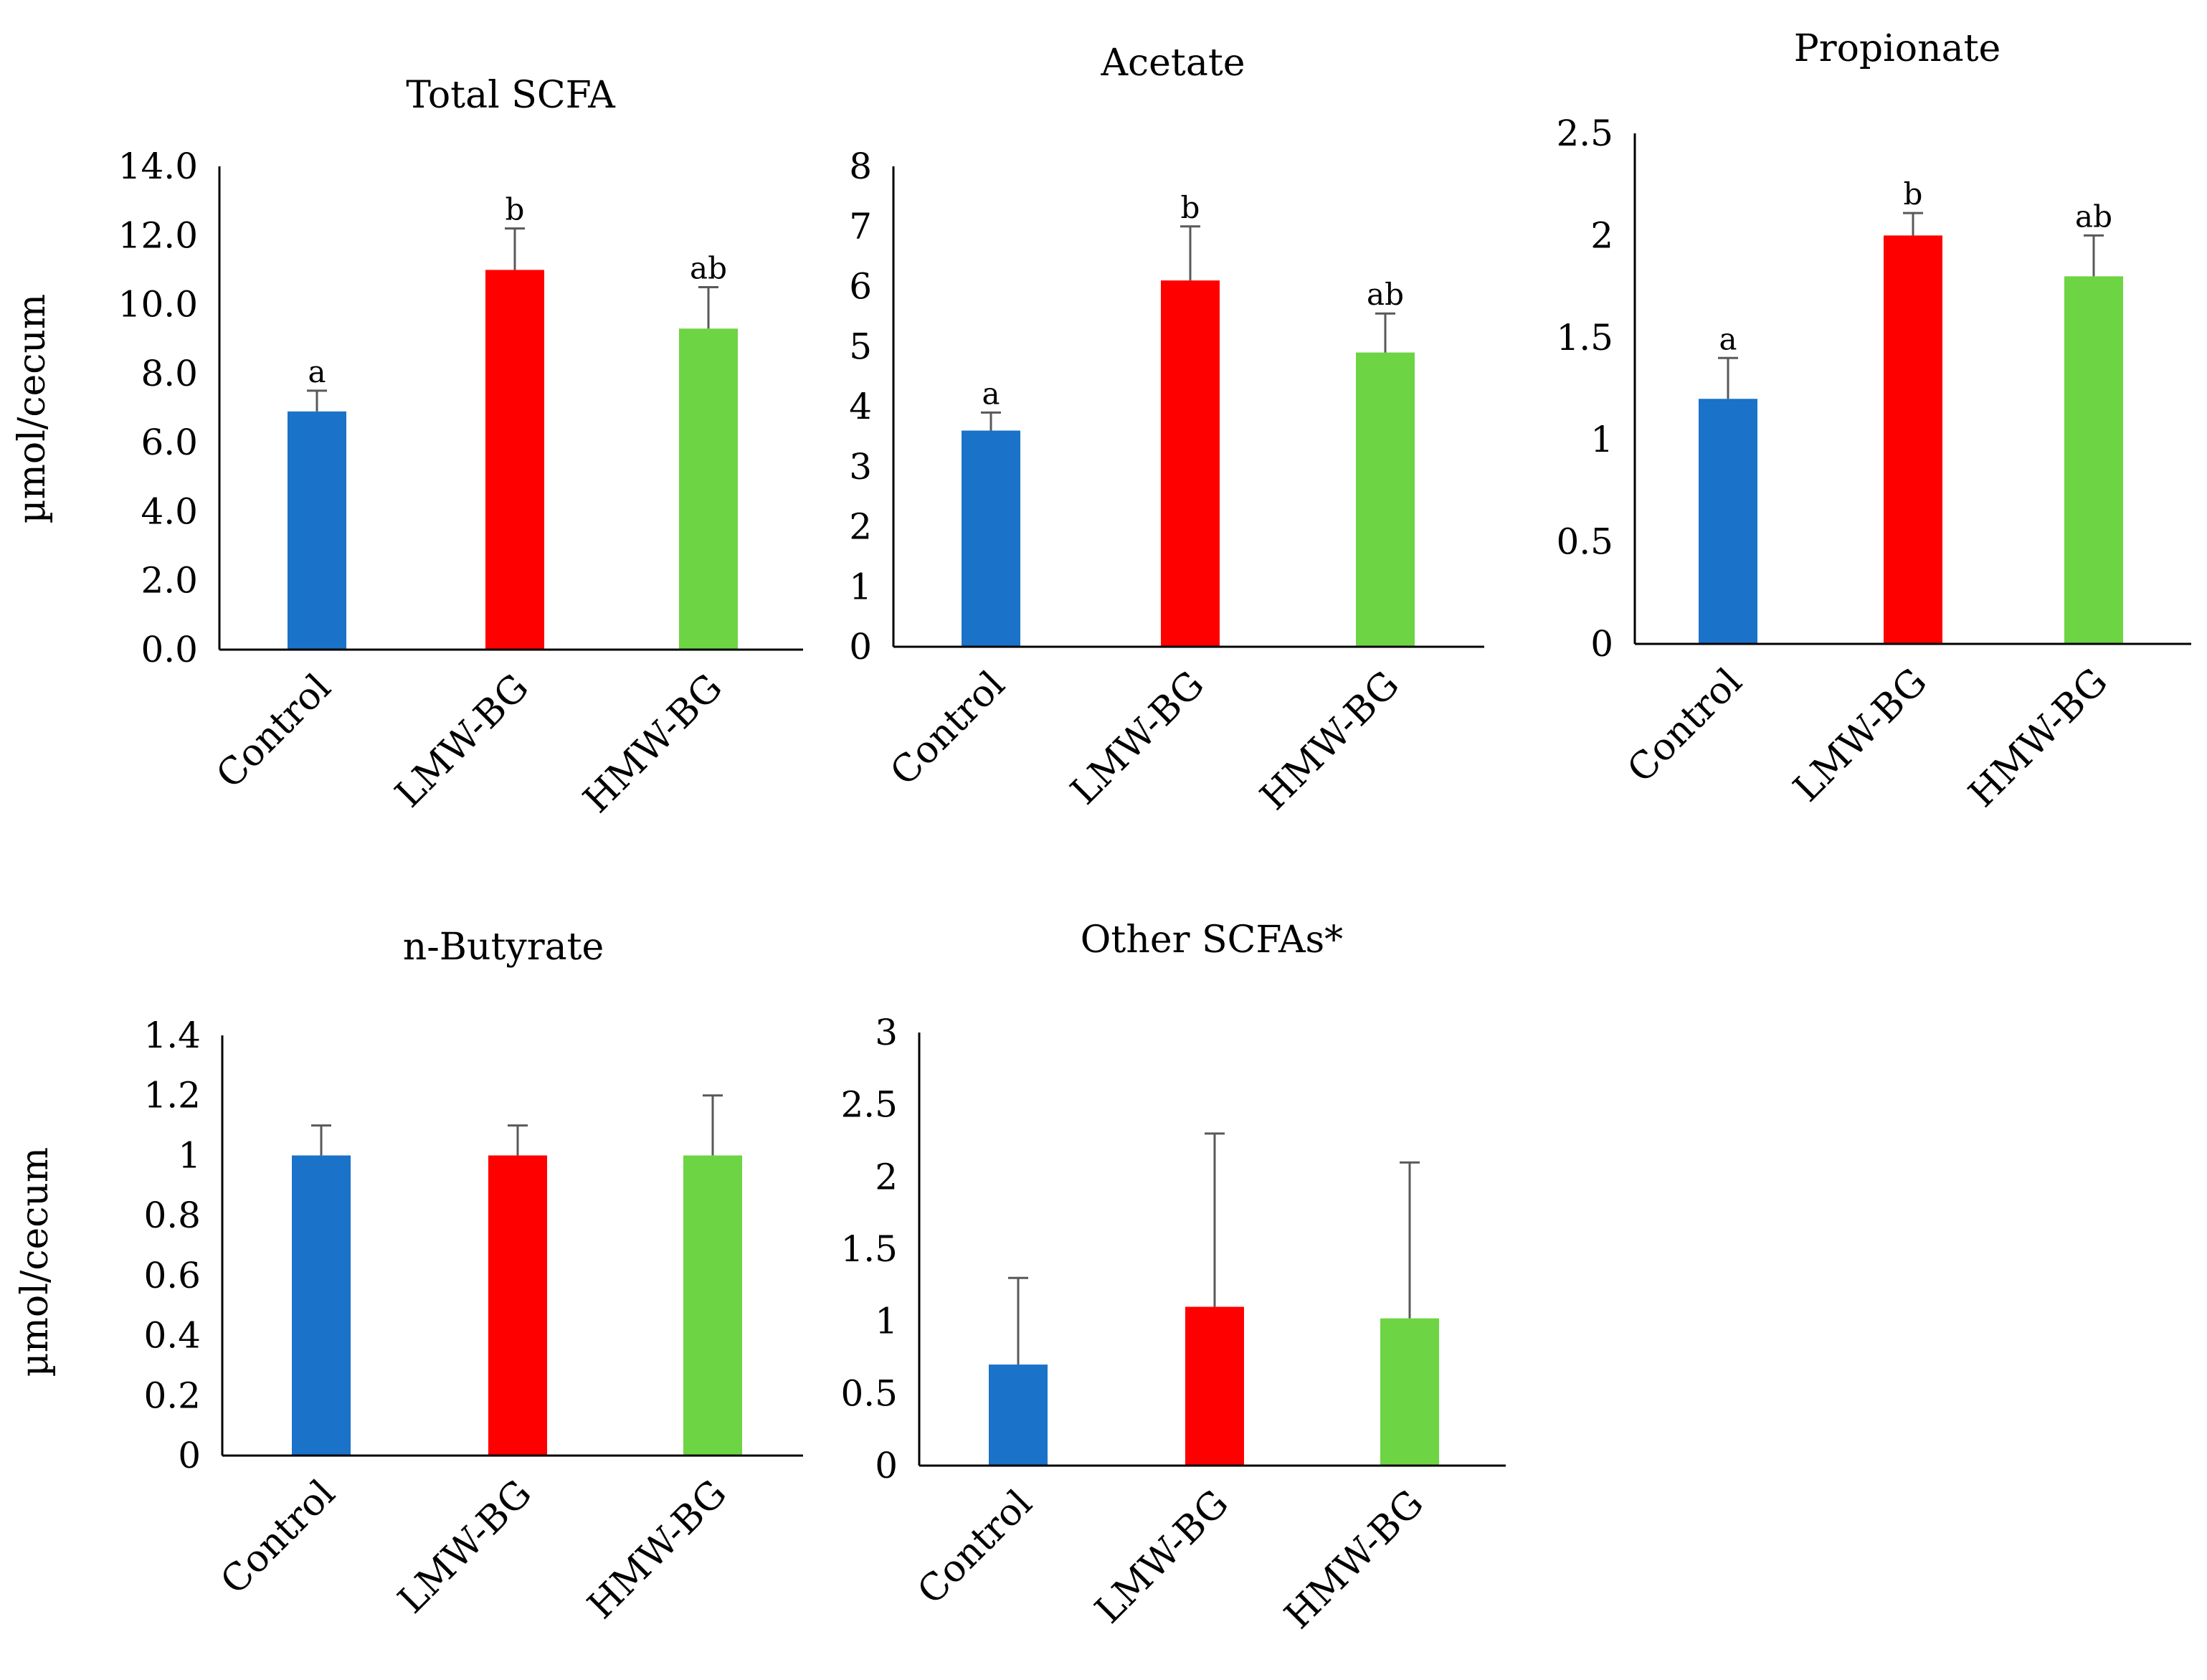  What do you see at coordinates (169, 442) in the screenshot?
I see `y-tick-label: 6.0` at bounding box center [169, 442].